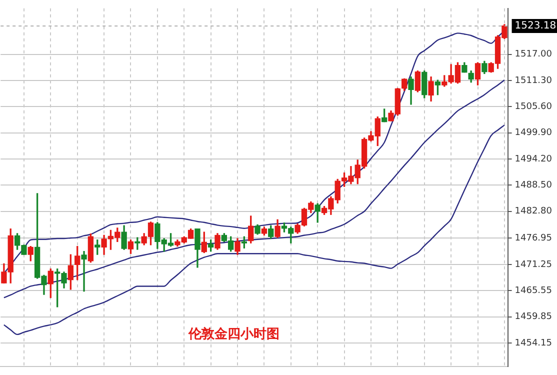 The image size is (557, 375). What do you see at coordinates (533, 317) in the screenshot?
I see `y-tick-label: 1459.85` at bounding box center [533, 317].